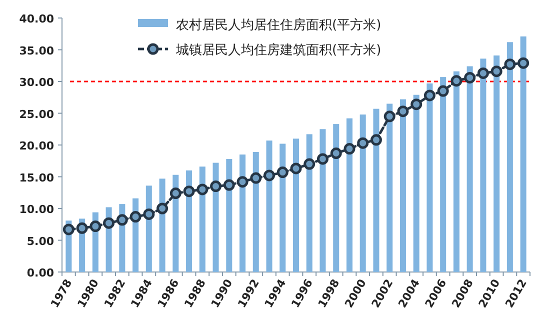  I want to click on legend-label: 城镇居民人均住房建筑面积(平方米), so click(278, 50).